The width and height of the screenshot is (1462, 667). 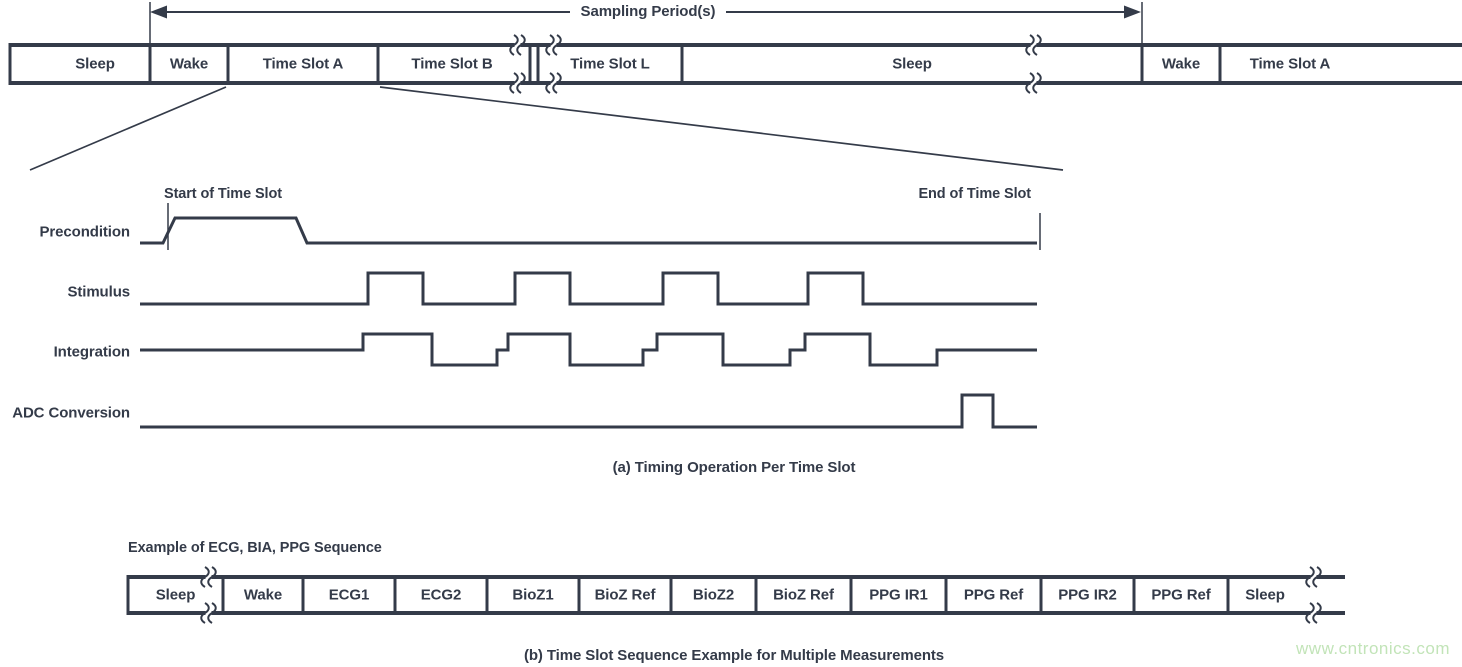 I want to click on bottom-sequence-cell-label: Wake, so click(x=263, y=595).